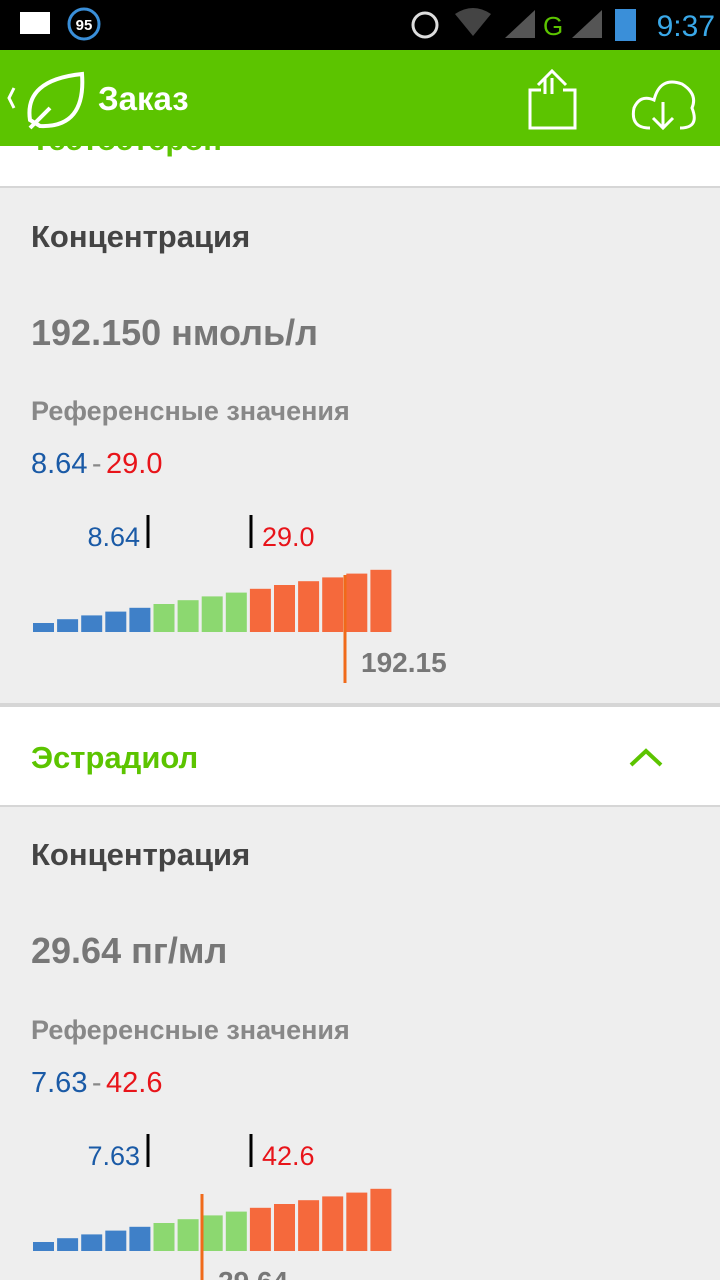 The width and height of the screenshot is (720, 1280). Describe the element at coordinates (143, 98) in the screenshot. I see `app-title: Заказ` at that location.